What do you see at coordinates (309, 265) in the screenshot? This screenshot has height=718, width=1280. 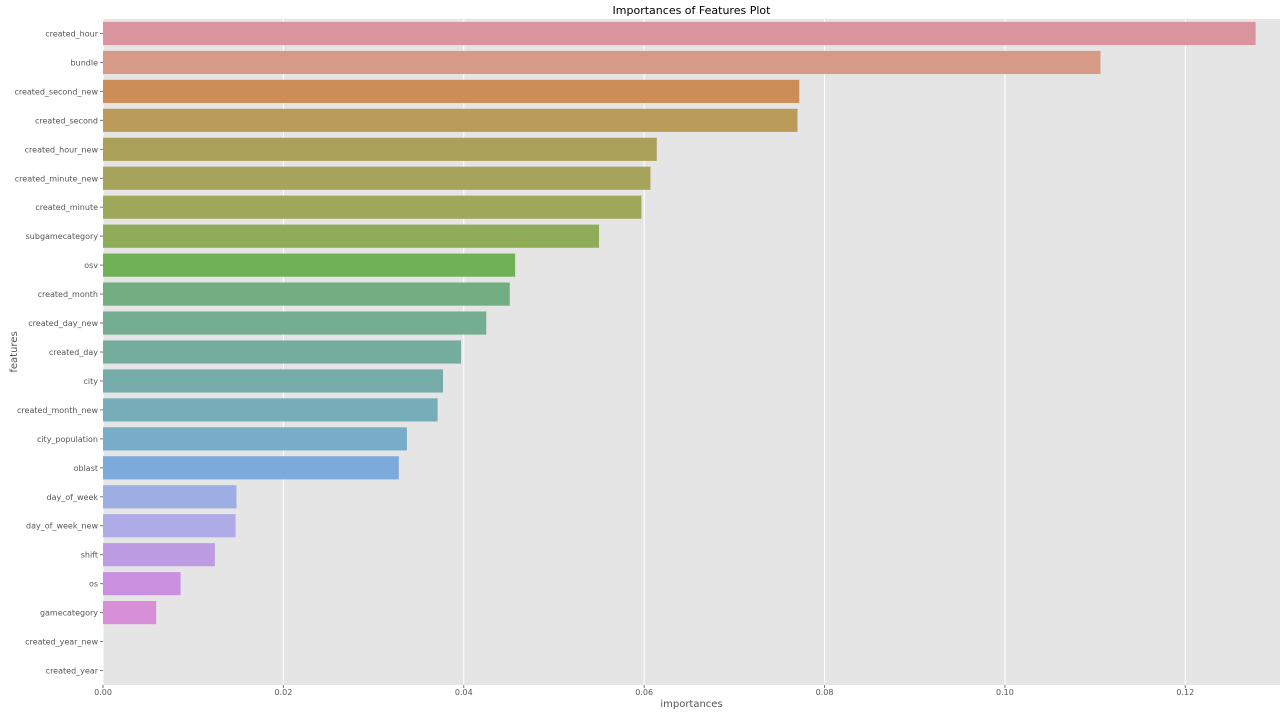 I see `bar-osv` at bounding box center [309, 265].